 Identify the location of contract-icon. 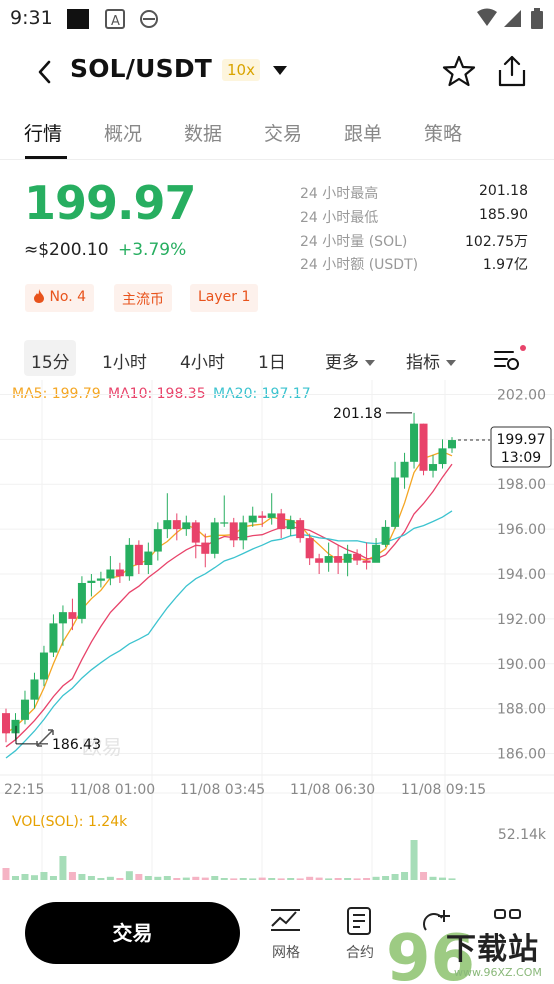
(359, 921).